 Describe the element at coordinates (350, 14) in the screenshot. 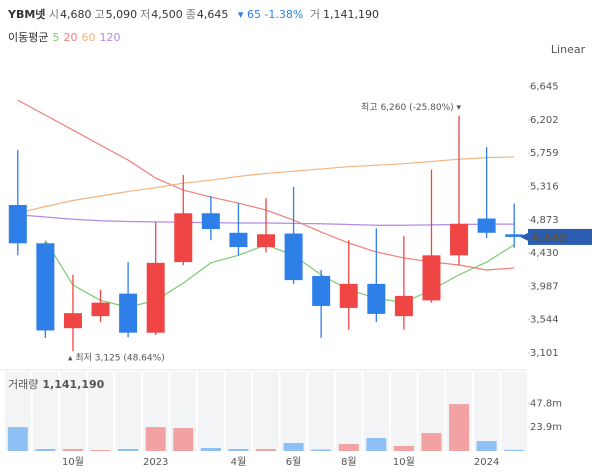

I see `volume: 1,141,190` at that location.